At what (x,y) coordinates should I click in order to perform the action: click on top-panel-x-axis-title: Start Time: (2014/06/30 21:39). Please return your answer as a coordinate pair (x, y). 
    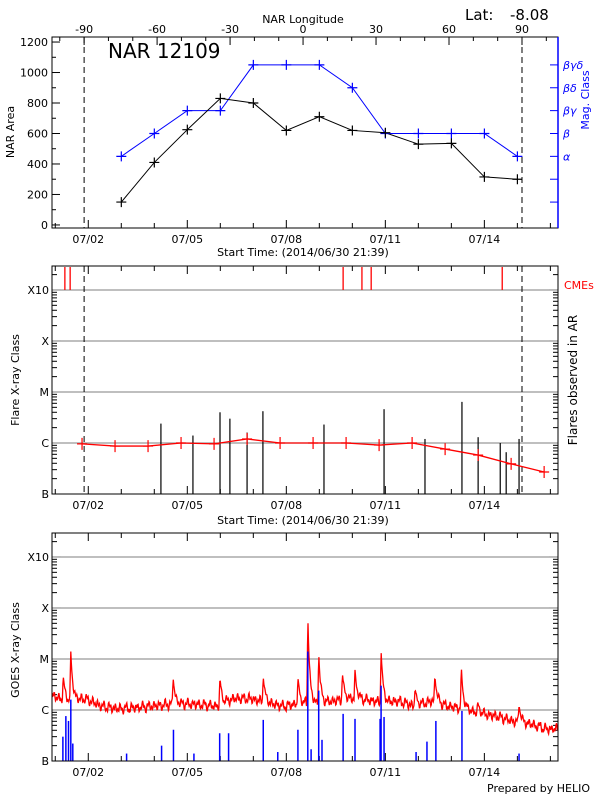
    Looking at the image, I should click on (303, 252).